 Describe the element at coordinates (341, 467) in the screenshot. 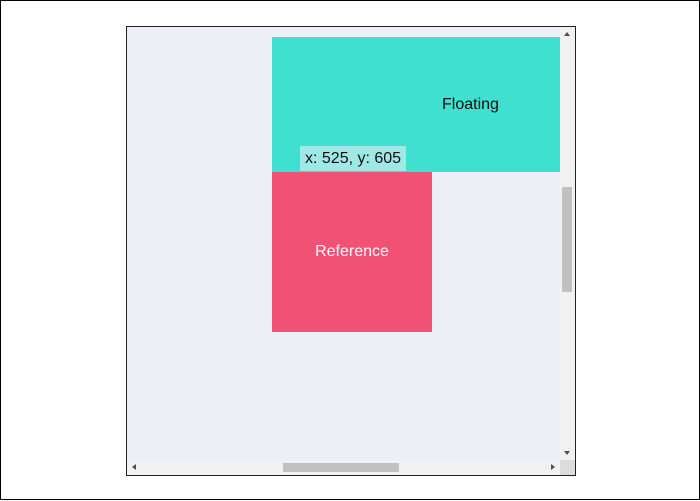

I see `horizontal-scroll-thumb` at that location.